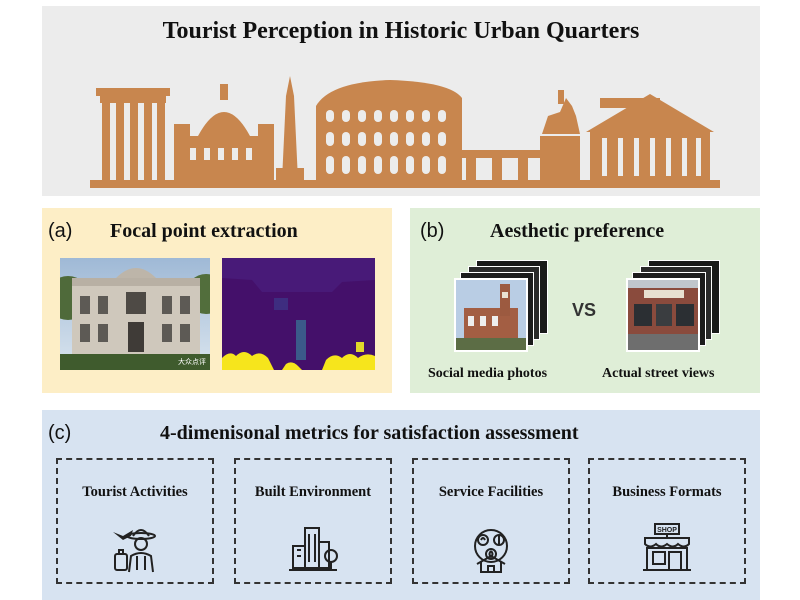 This screenshot has width=800, height=600. Describe the element at coordinates (584, 310) in the screenshot. I see `vs-text: VS` at that location.